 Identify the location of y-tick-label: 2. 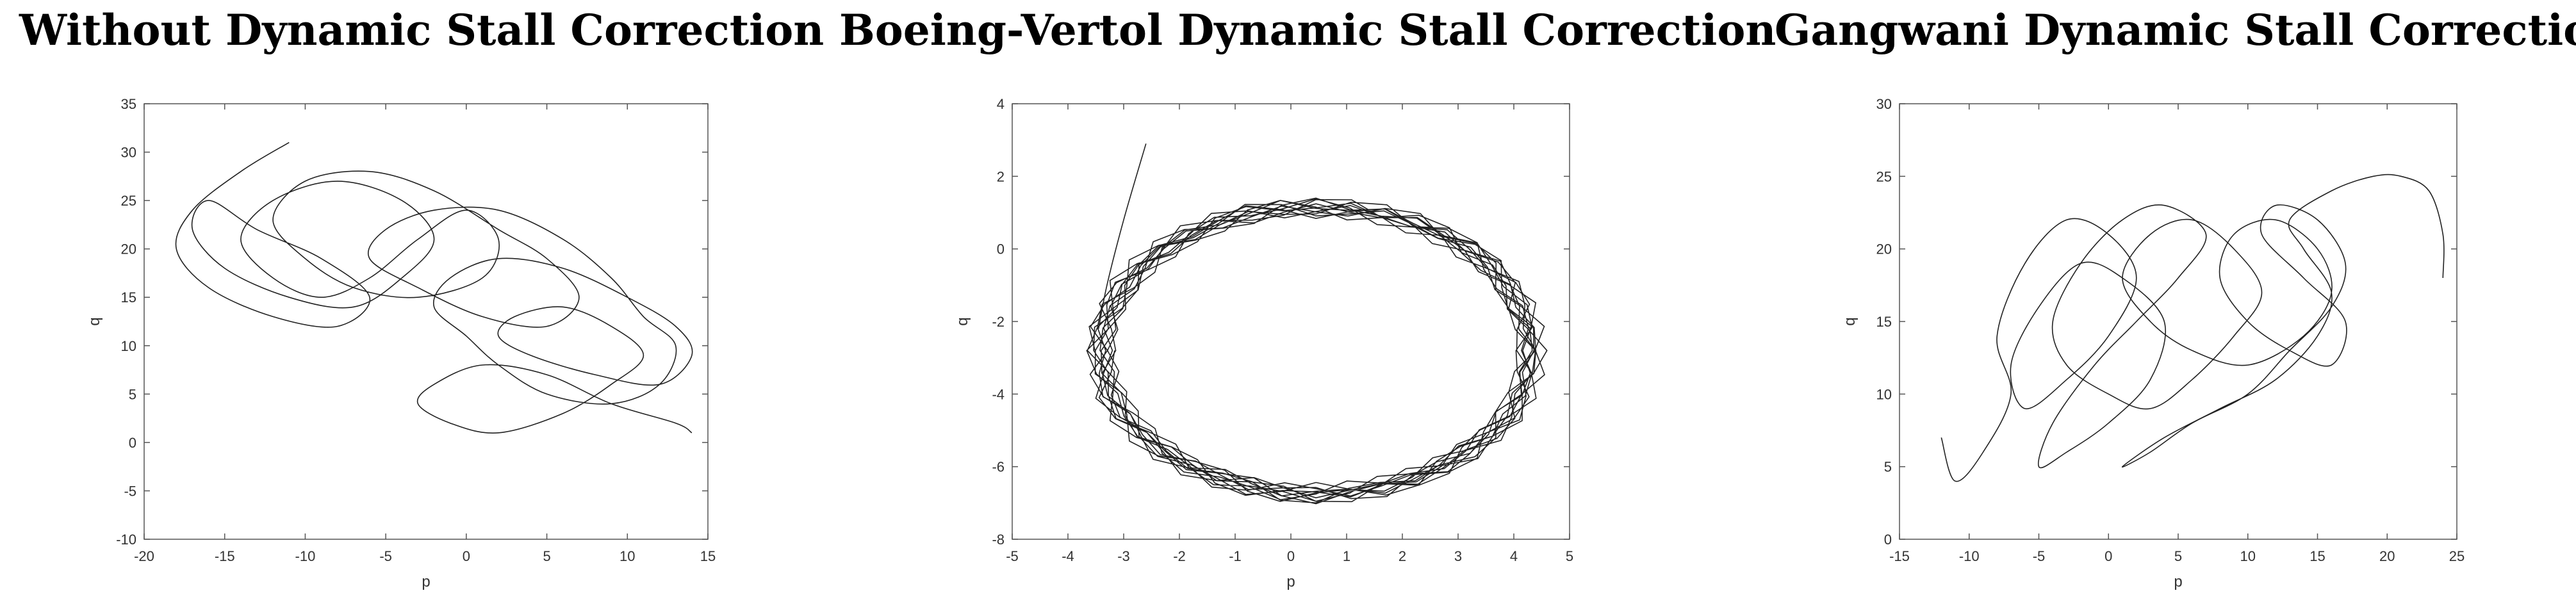
(1001, 176).